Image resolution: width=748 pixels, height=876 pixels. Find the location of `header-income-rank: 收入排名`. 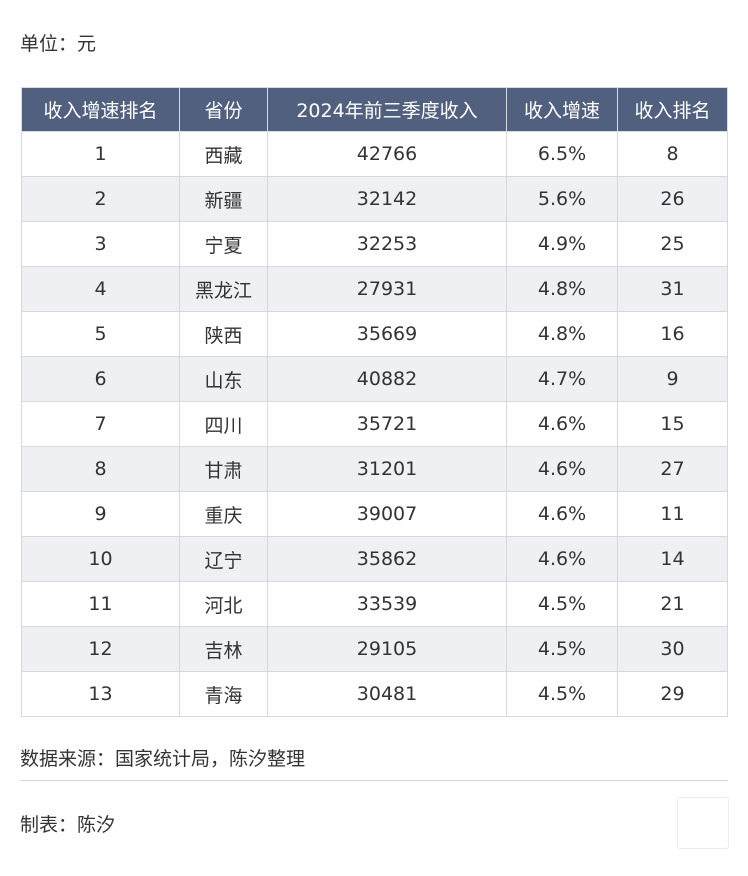

header-income-rank: 收入排名 is located at coordinates (672, 109).